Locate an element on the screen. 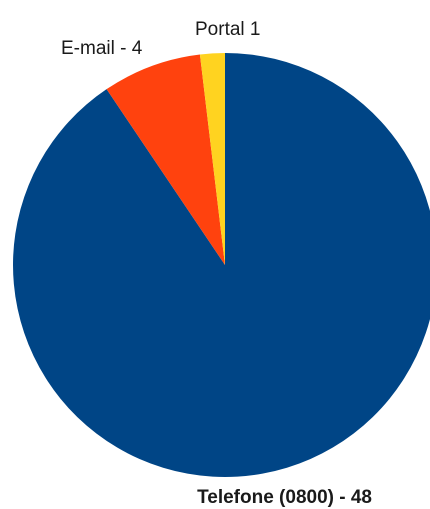  label-email: E-mail - 4 is located at coordinates (102, 48).